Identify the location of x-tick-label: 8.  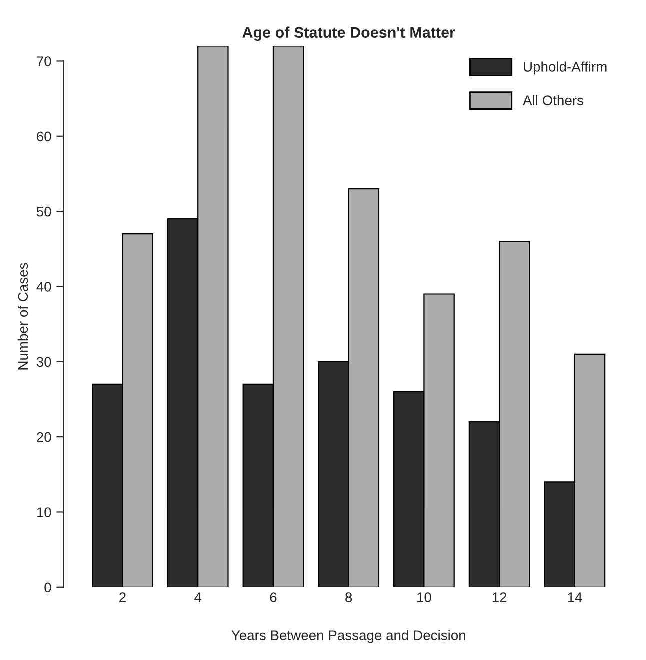
(349, 597).